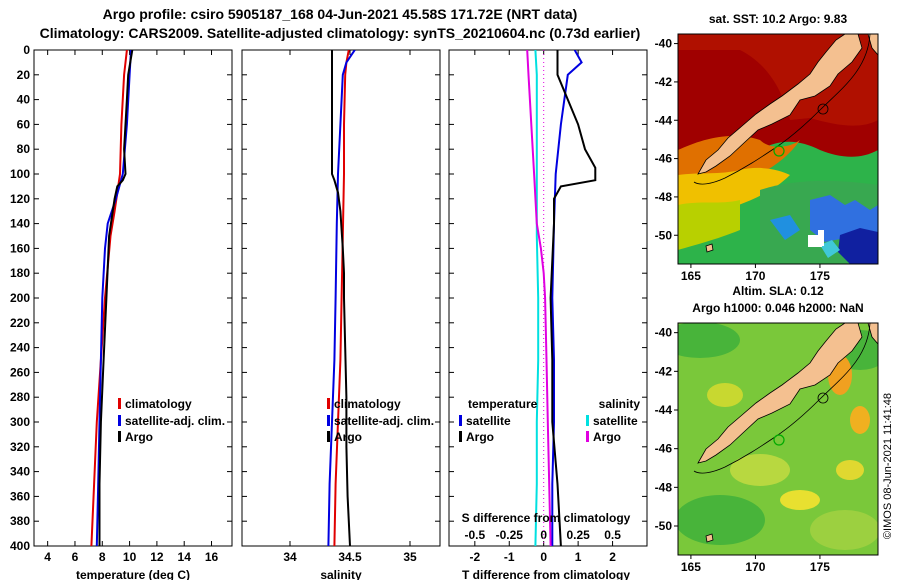  Describe the element at coordinates (578, 535) in the screenshot. I see `s-difference-tick-label: 0.25` at that location.